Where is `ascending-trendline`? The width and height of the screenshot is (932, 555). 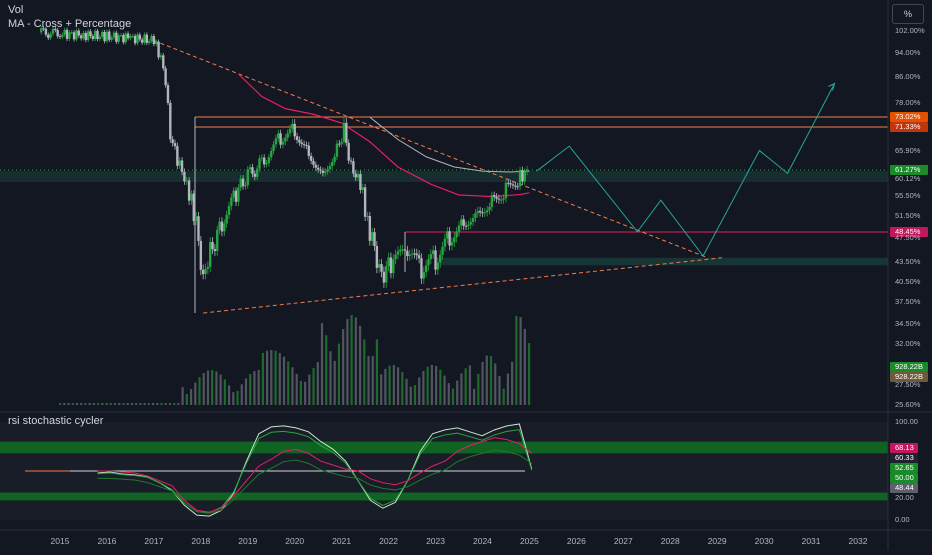 ascending-trendline is located at coordinates (462, 285).